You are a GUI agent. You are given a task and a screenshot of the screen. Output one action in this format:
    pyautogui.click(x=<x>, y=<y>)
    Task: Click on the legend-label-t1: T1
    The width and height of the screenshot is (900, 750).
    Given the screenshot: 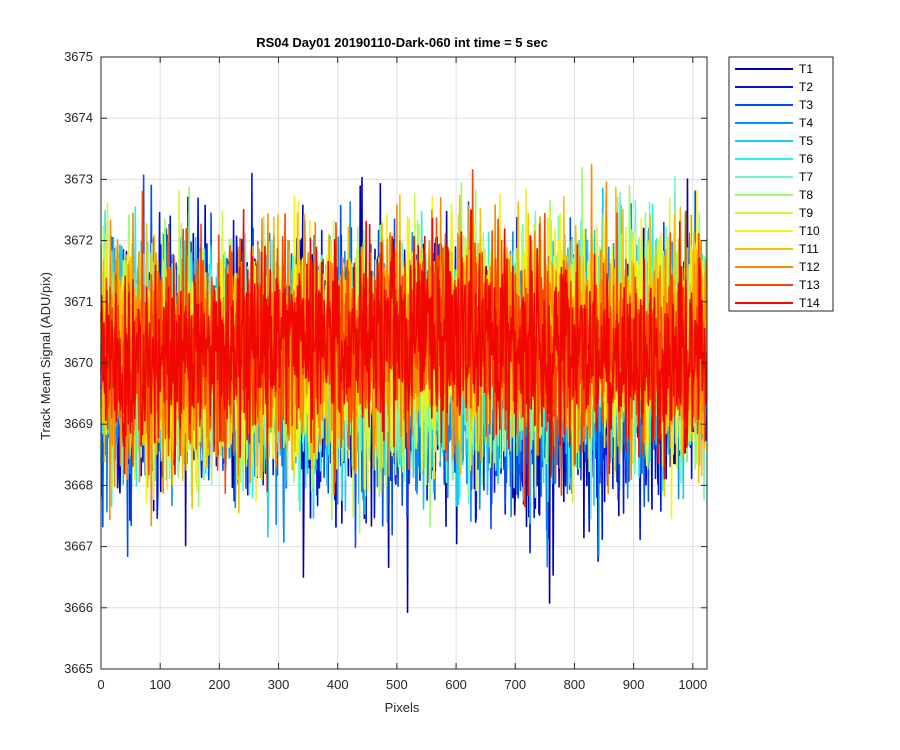 What is the action you would take?
    pyautogui.click(x=806, y=69)
    